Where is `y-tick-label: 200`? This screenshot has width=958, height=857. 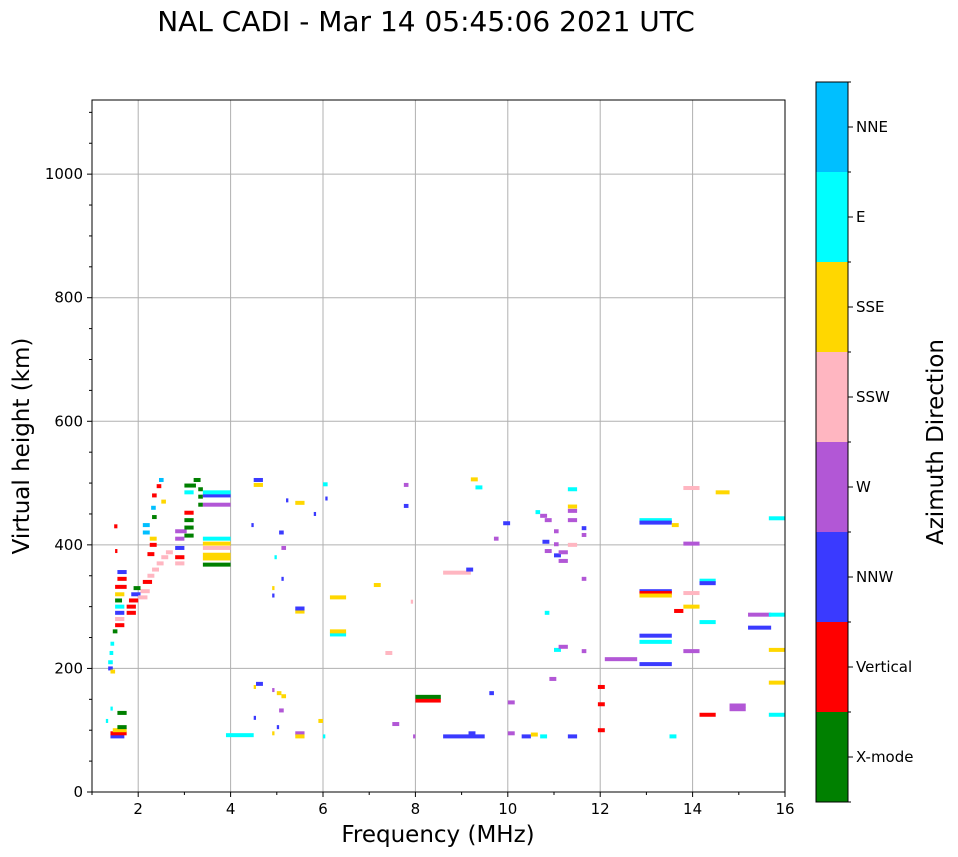
y-tick-label: 200 is located at coordinates (68, 668).